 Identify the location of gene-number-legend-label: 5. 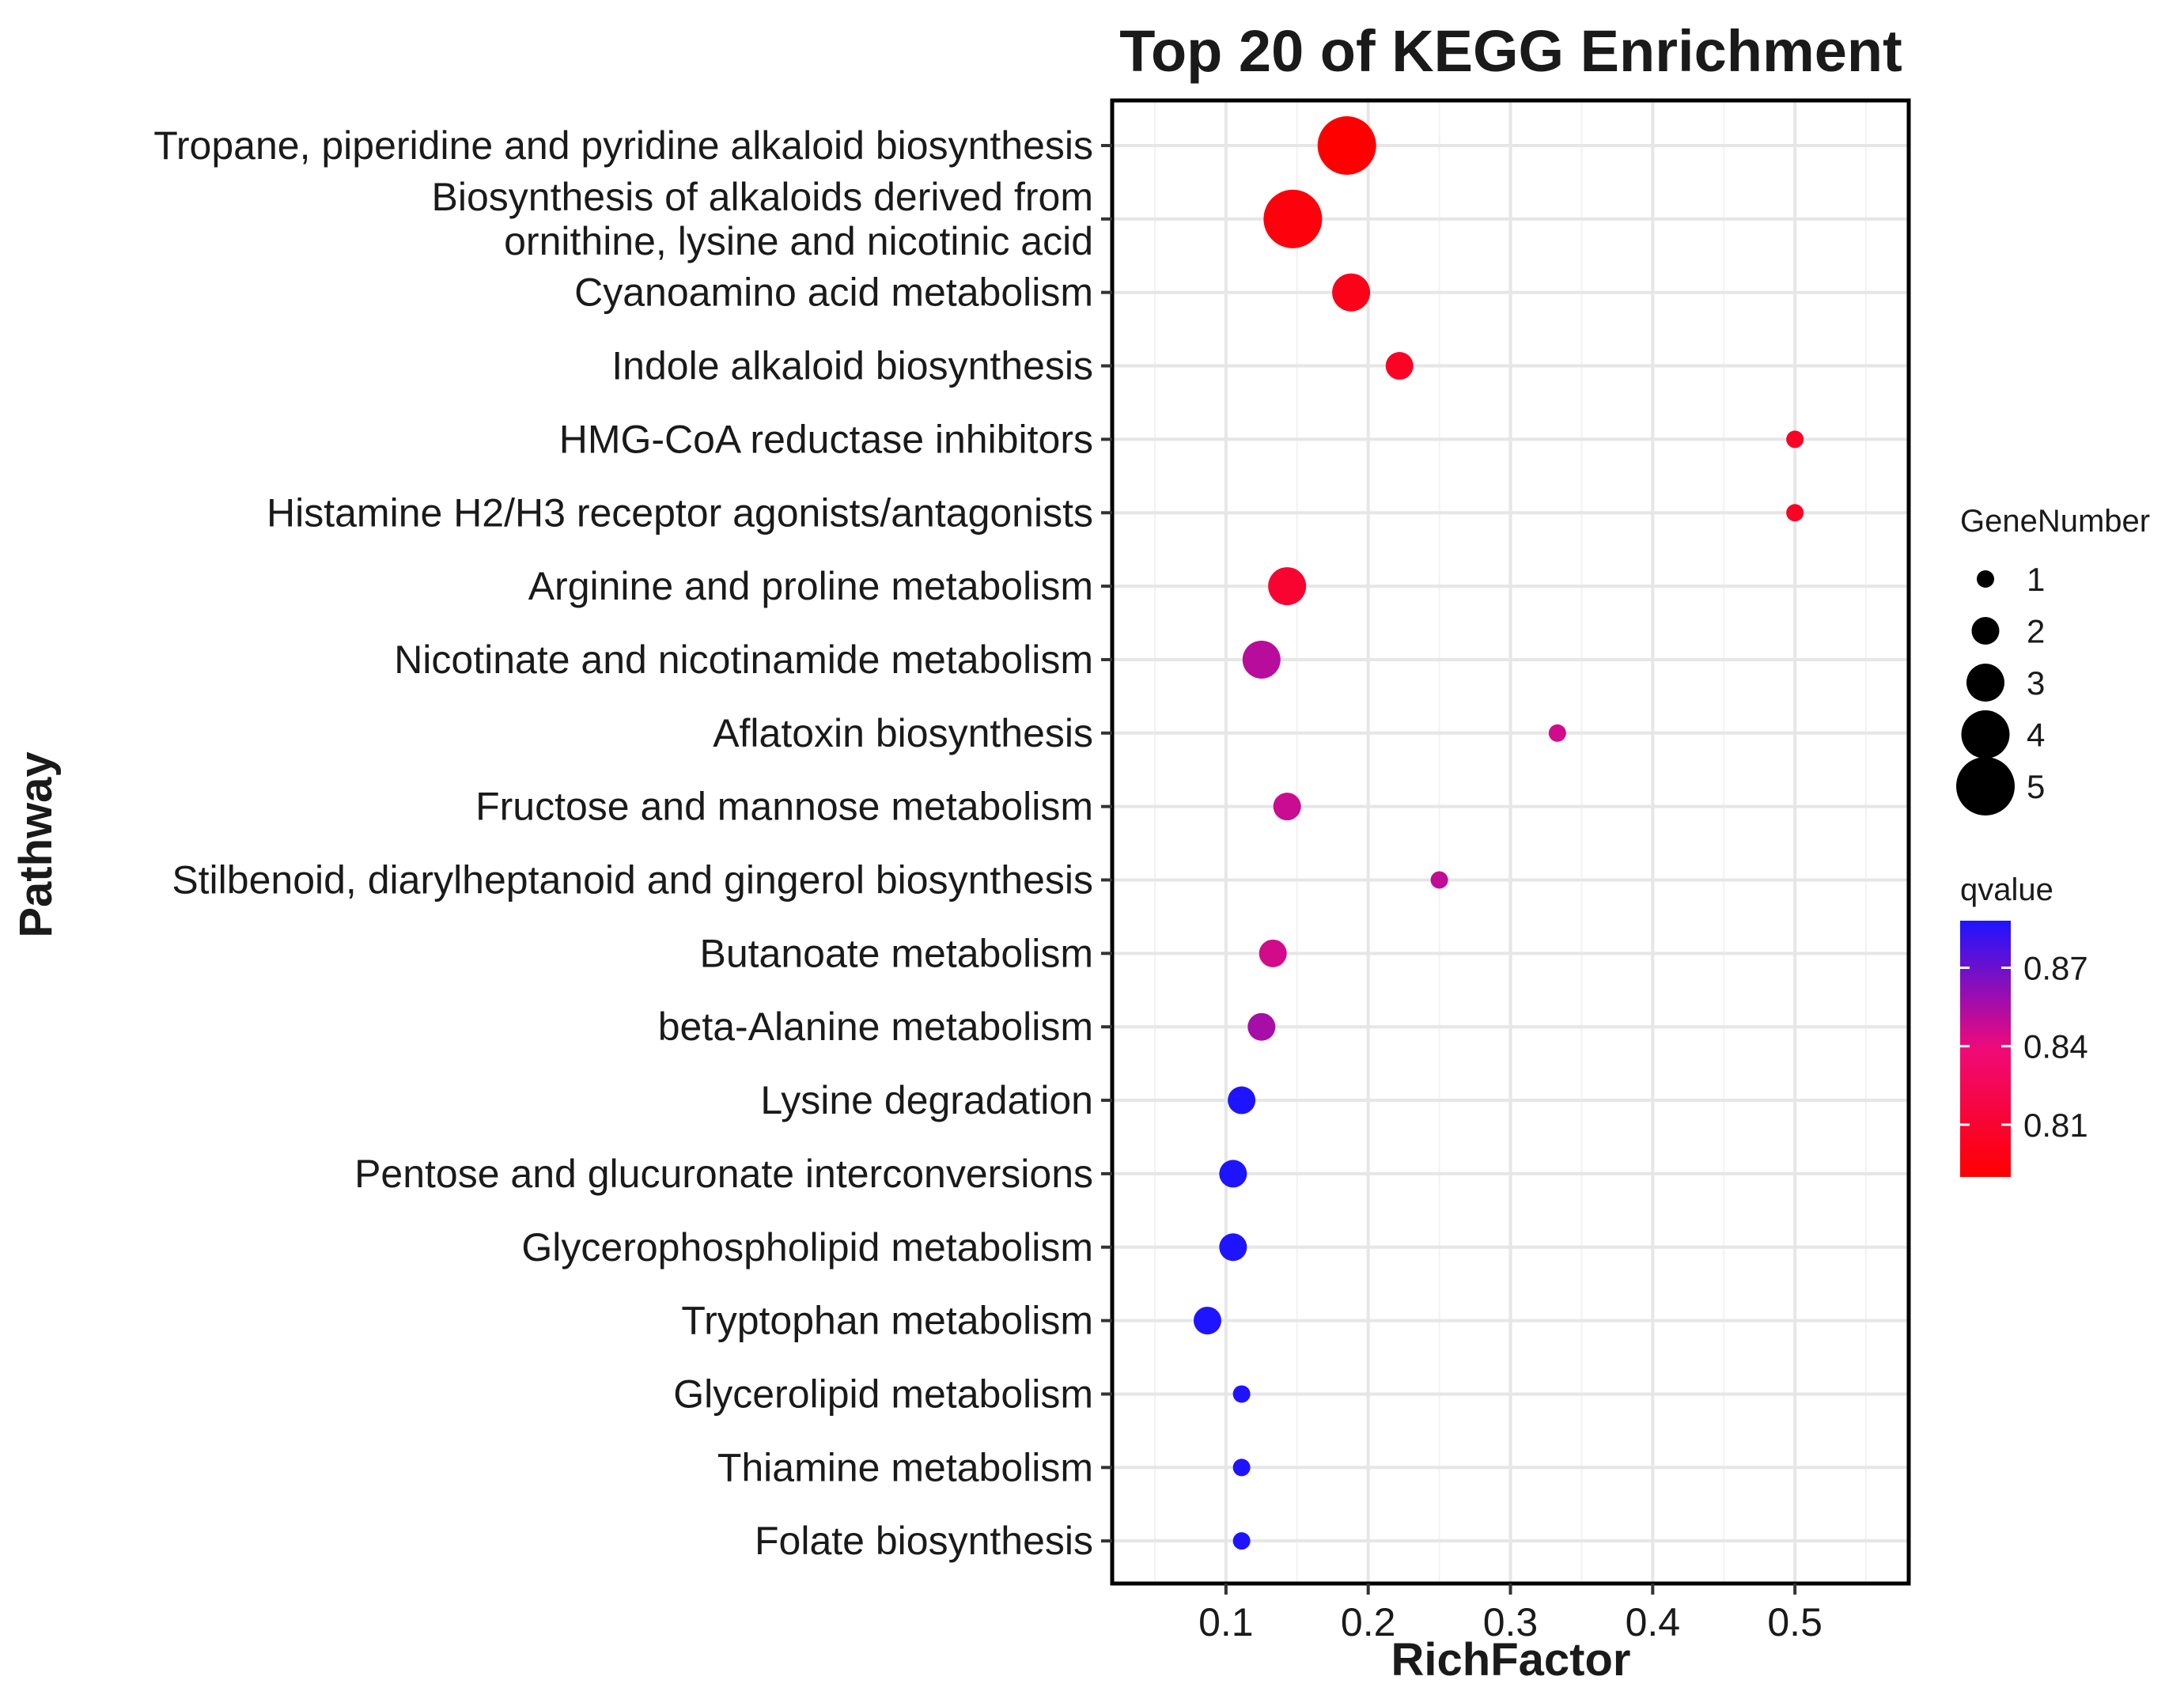
(2036, 786).